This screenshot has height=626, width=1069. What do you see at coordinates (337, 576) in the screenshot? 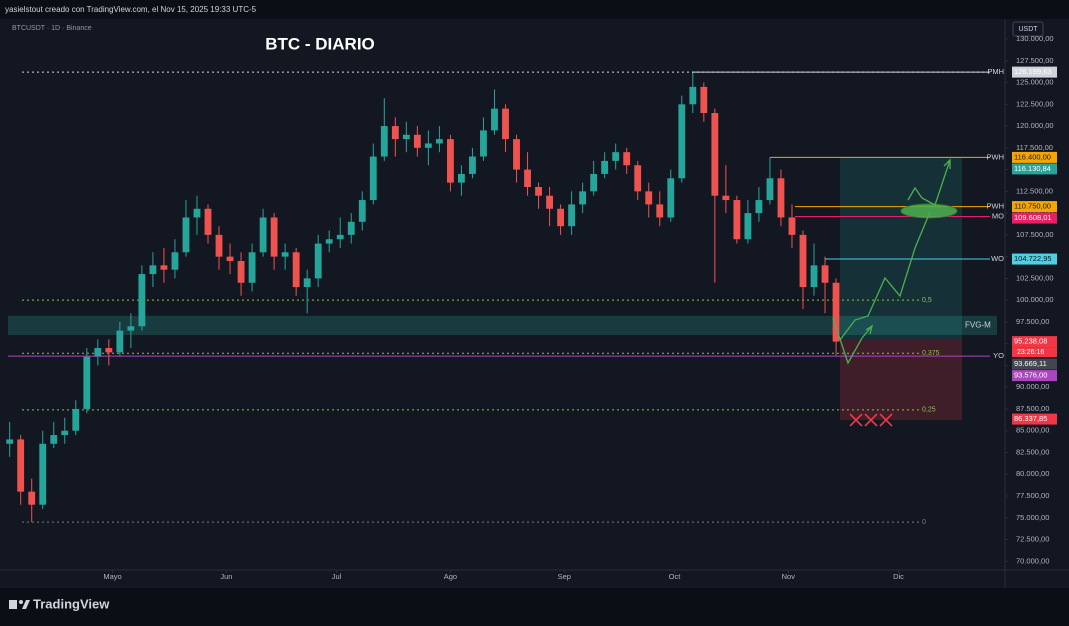
I see `x-tick-label: Jul` at bounding box center [337, 576].